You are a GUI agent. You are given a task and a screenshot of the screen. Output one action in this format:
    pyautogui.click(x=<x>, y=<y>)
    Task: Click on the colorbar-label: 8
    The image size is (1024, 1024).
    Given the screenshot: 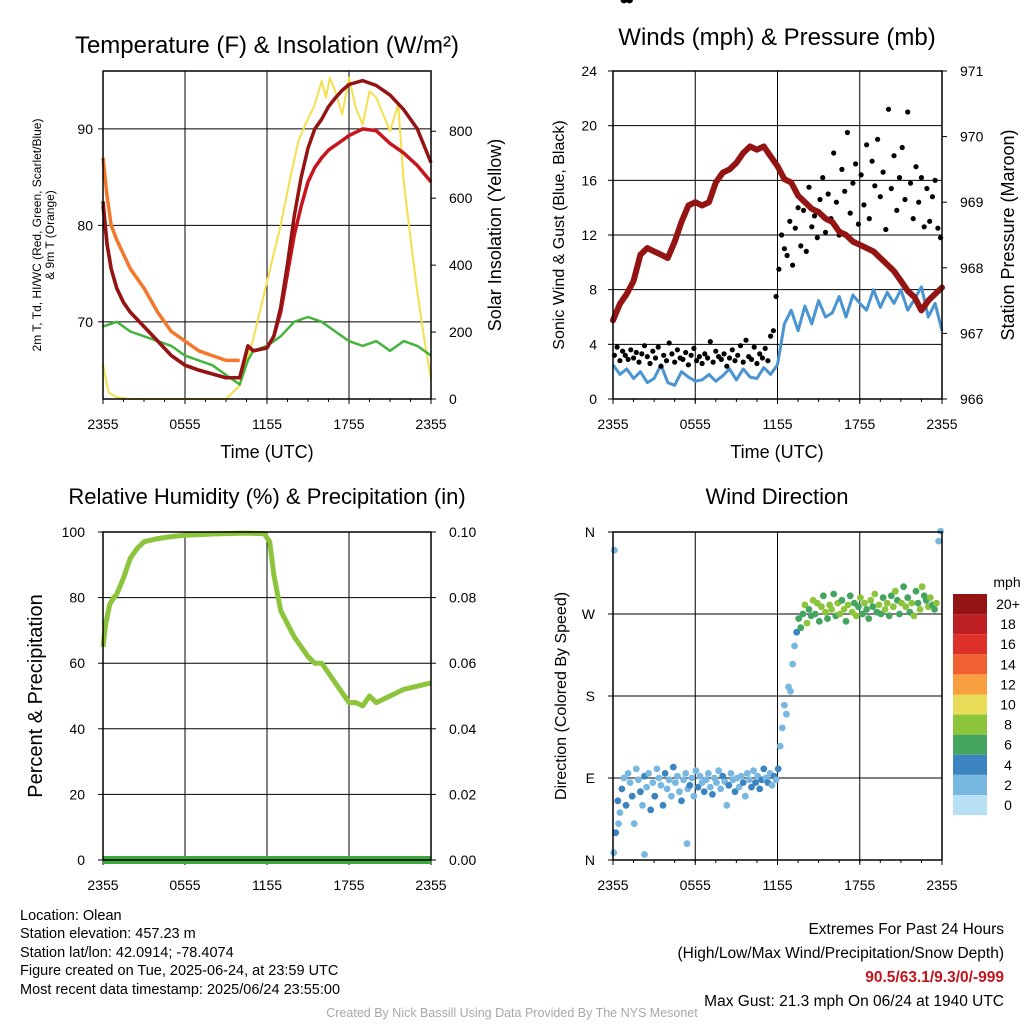 What is the action you would take?
    pyautogui.click(x=1008, y=725)
    